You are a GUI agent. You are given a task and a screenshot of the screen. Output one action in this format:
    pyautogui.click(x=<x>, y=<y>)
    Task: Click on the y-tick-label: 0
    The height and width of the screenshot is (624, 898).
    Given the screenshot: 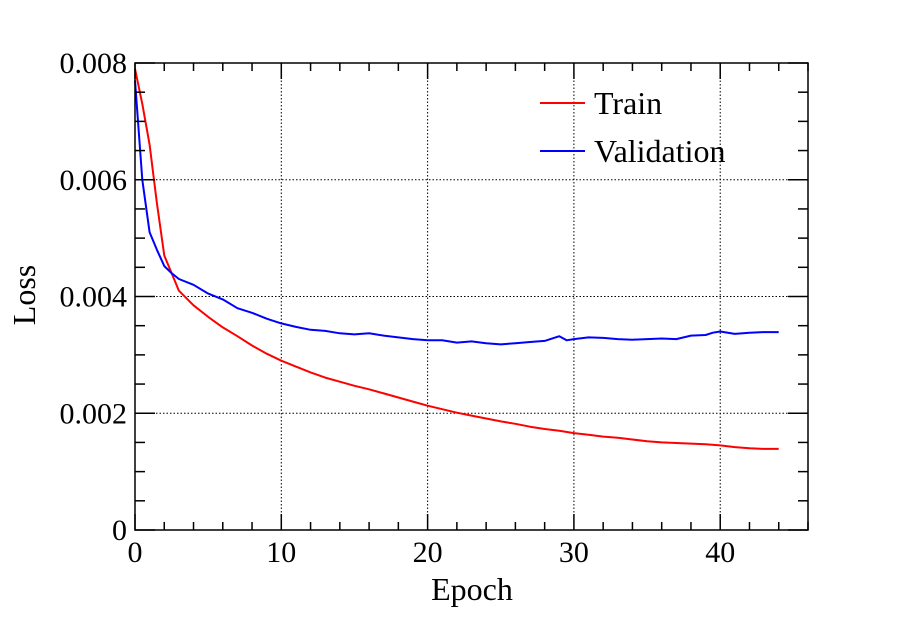 What is the action you would take?
    pyautogui.click(x=119, y=530)
    